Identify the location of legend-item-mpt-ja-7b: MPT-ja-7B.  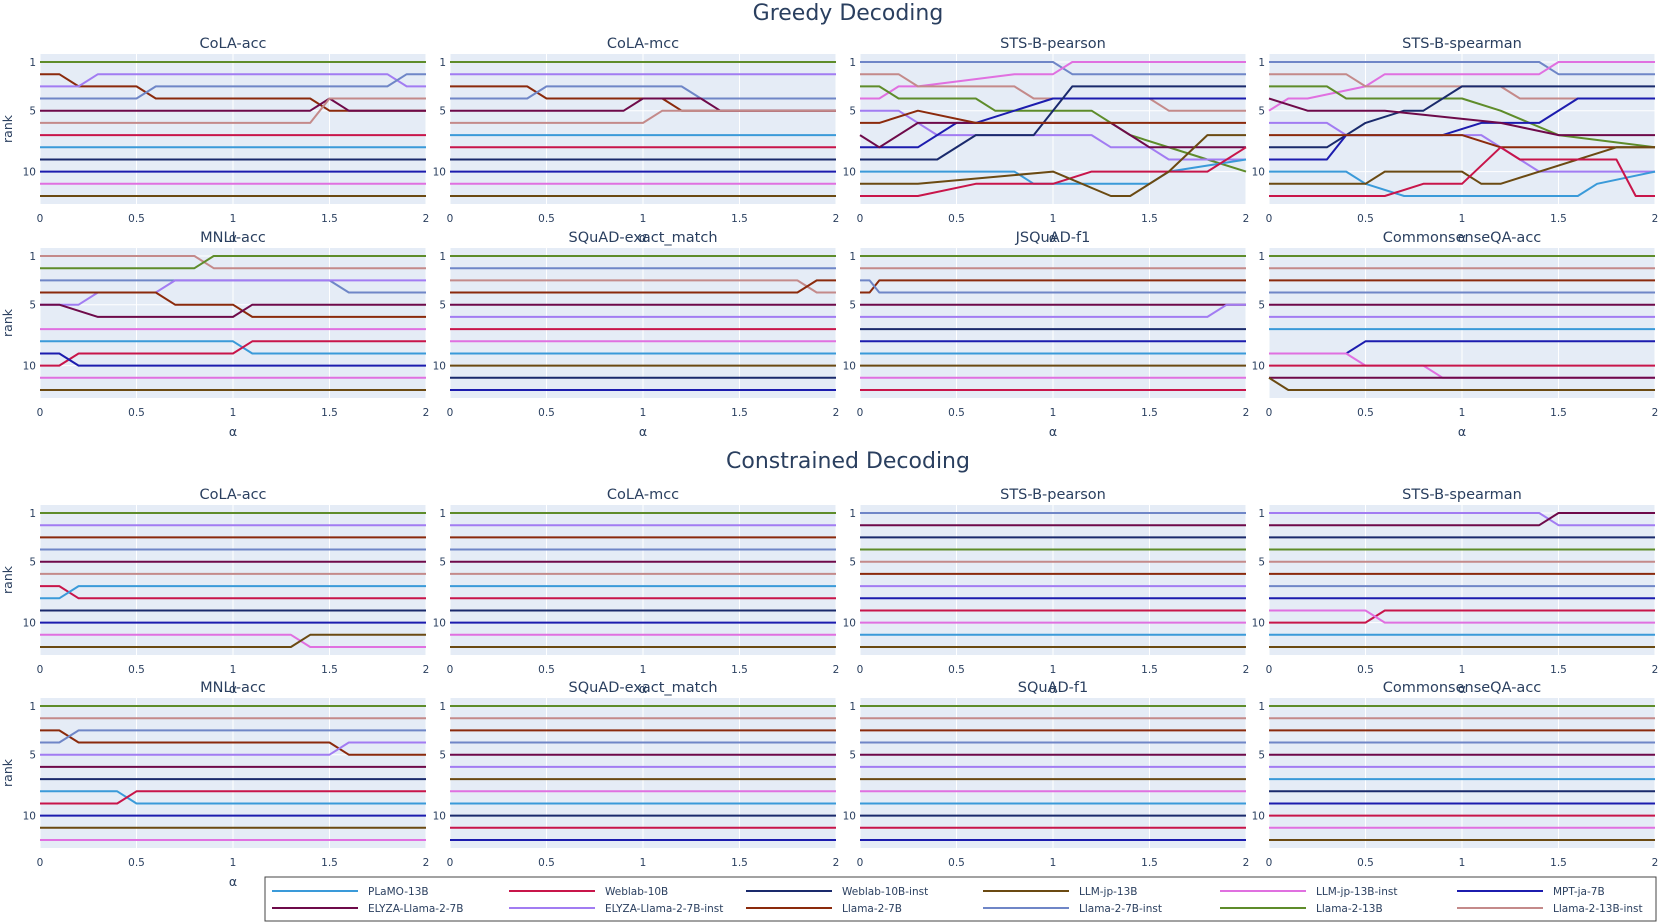
(1531, 892).